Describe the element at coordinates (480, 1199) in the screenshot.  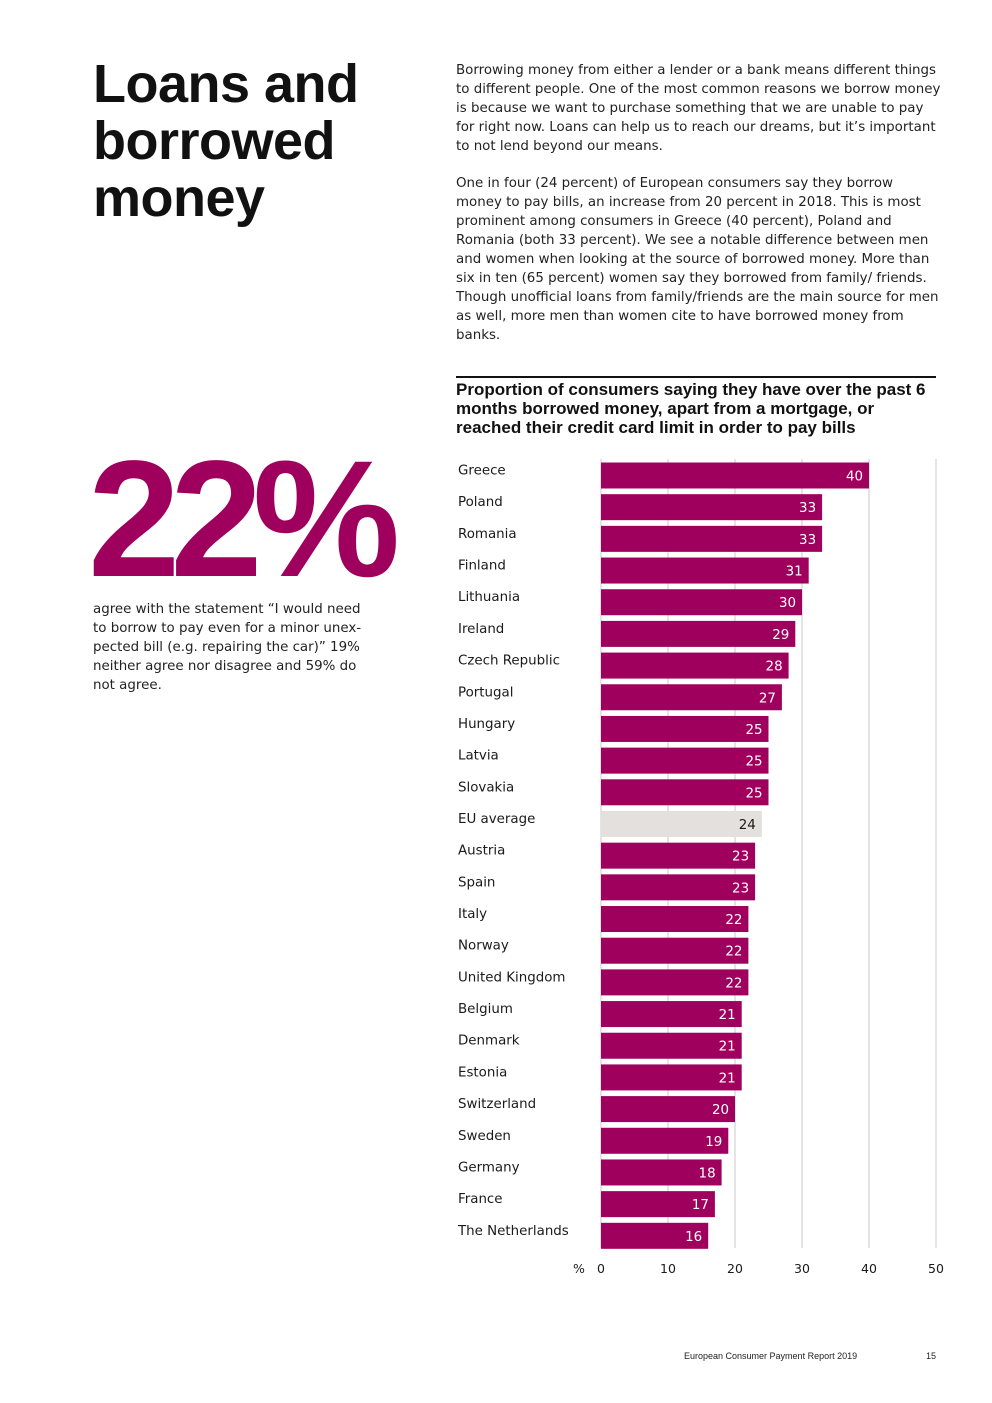
I see `category-label: France` at that location.